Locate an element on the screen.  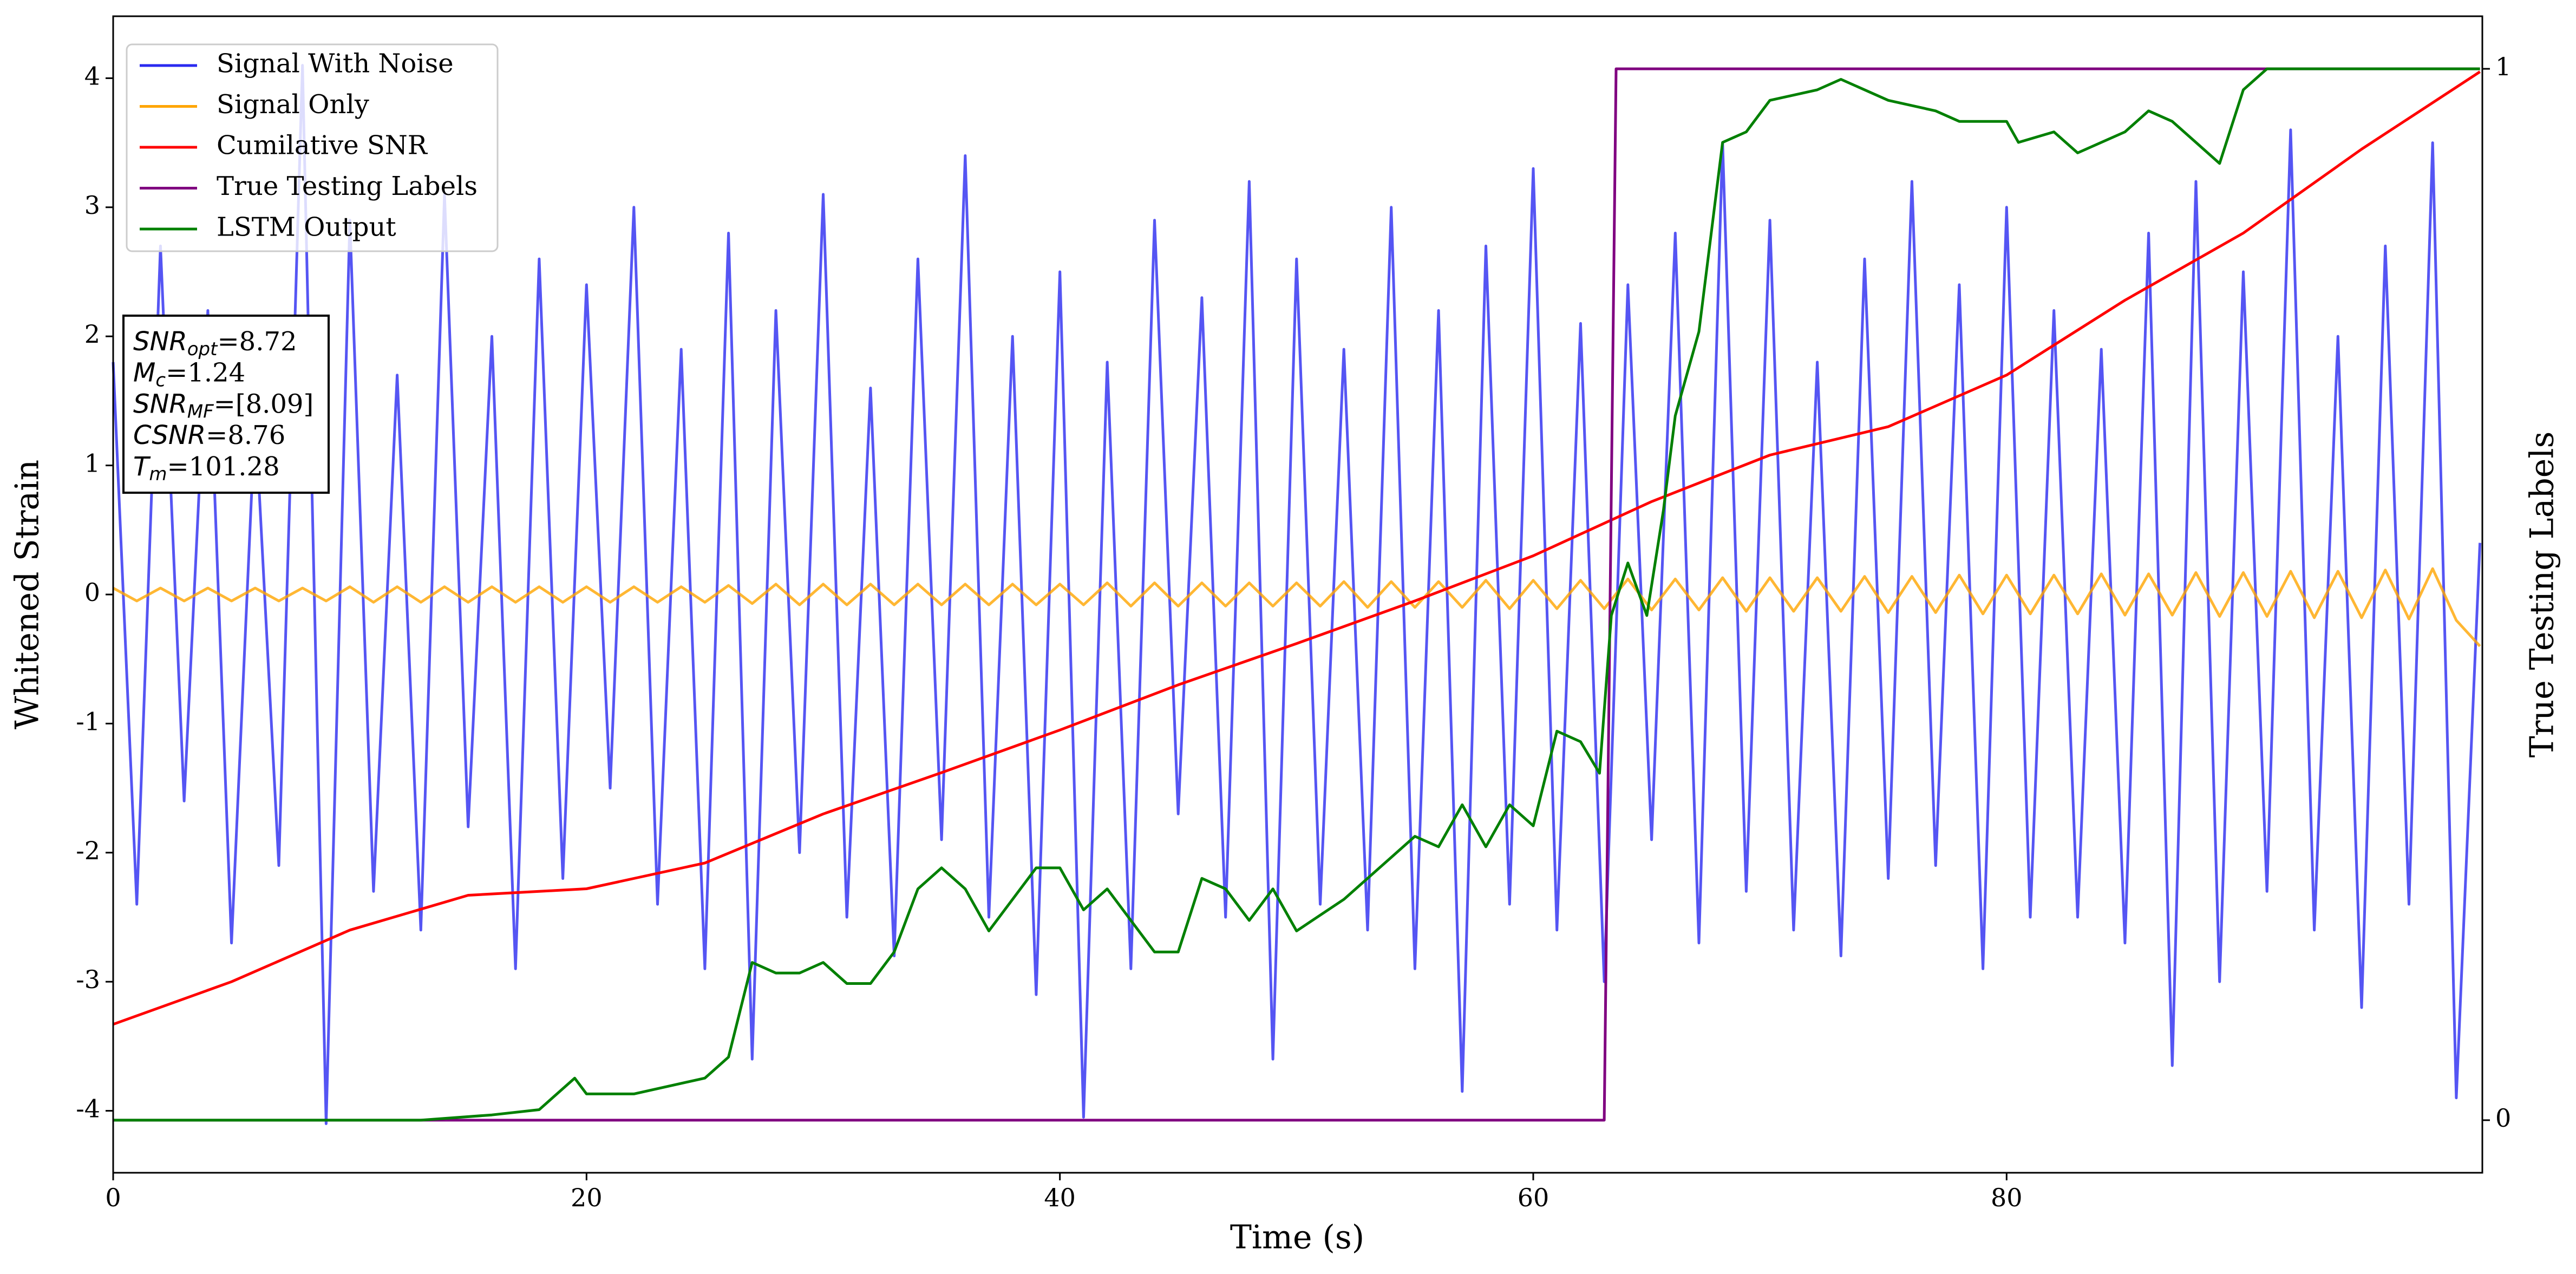
y-tick-label: -3 is located at coordinates (88, 979).